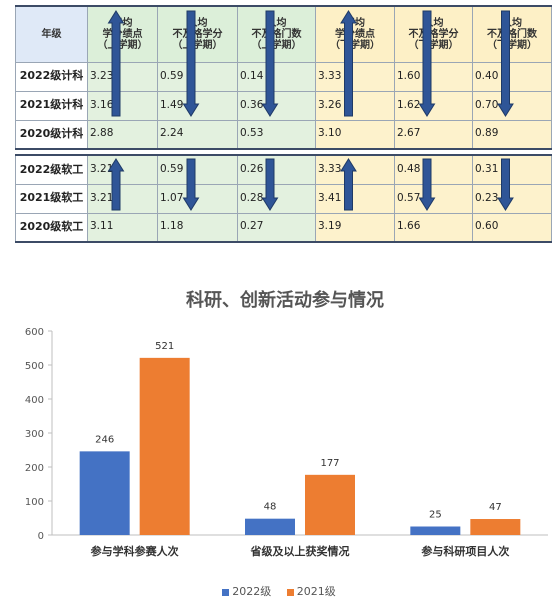 This screenshot has height=599, width=558. Describe the element at coordinates (276, 227) in the screenshot. I see `table-cell: 0.27` at that location.